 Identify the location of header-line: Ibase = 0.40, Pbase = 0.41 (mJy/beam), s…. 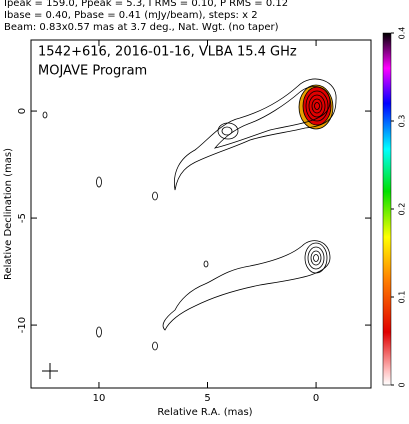
(131, 15).